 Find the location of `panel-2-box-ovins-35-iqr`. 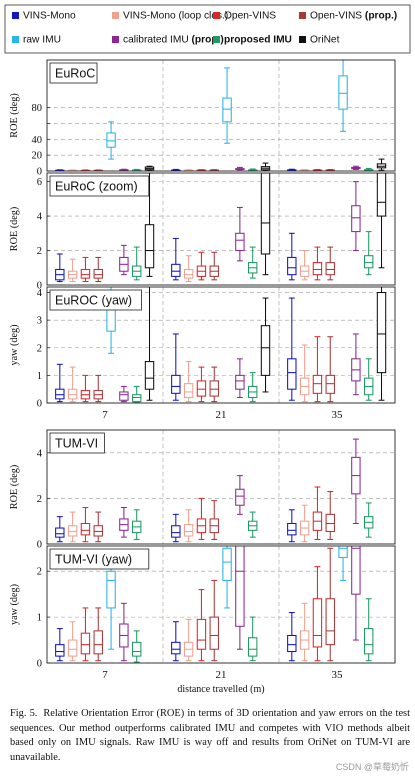

panel-2-box-ovins-35-iqr is located at coordinates (317, 384).